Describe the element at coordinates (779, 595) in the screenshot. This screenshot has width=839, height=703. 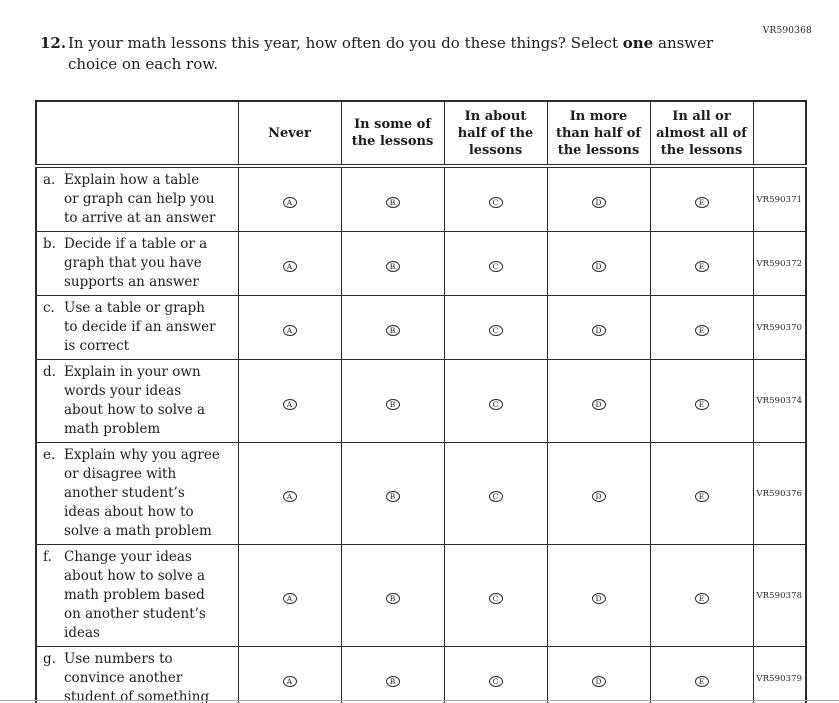
I see `row-vr-code: VR590378` at that location.